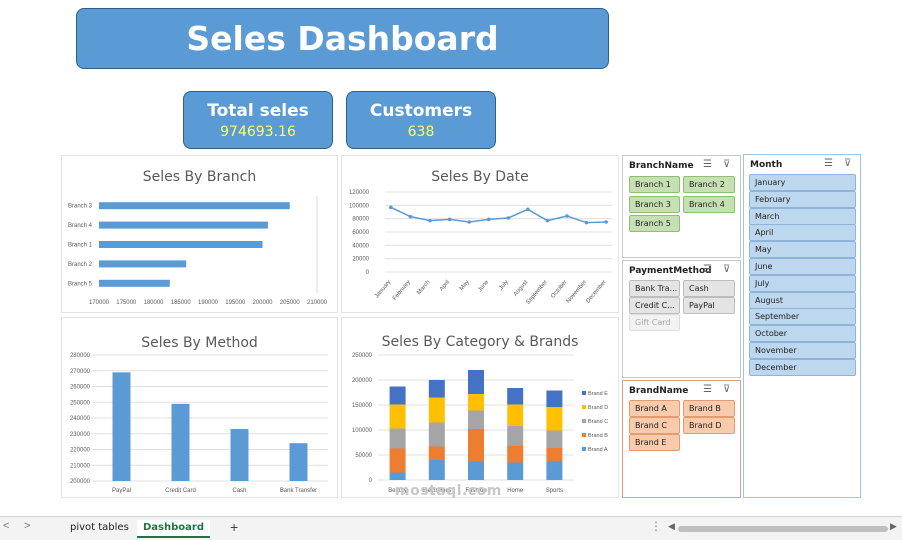 The image size is (902, 540). What do you see at coordinates (515, 491) in the screenshot?
I see `x-tick-label: Home` at bounding box center [515, 491].